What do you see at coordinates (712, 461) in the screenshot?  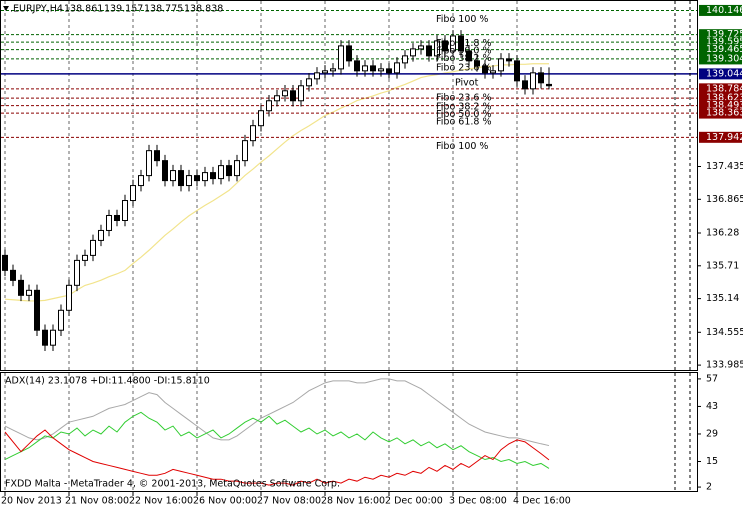 I see `y-tick-label: 15` at bounding box center [712, 461].